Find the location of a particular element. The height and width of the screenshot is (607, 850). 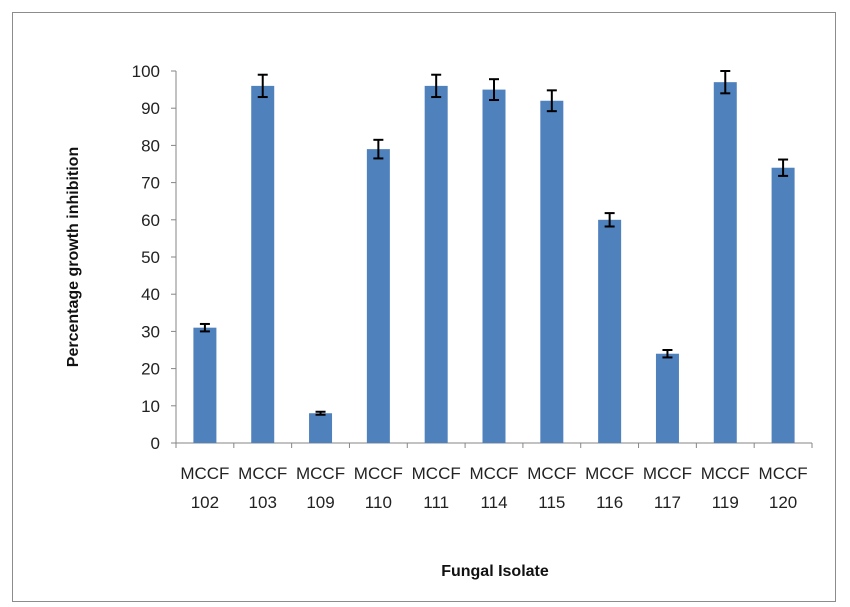

x-tick-label: 109 is located at coordinates (320, 502).